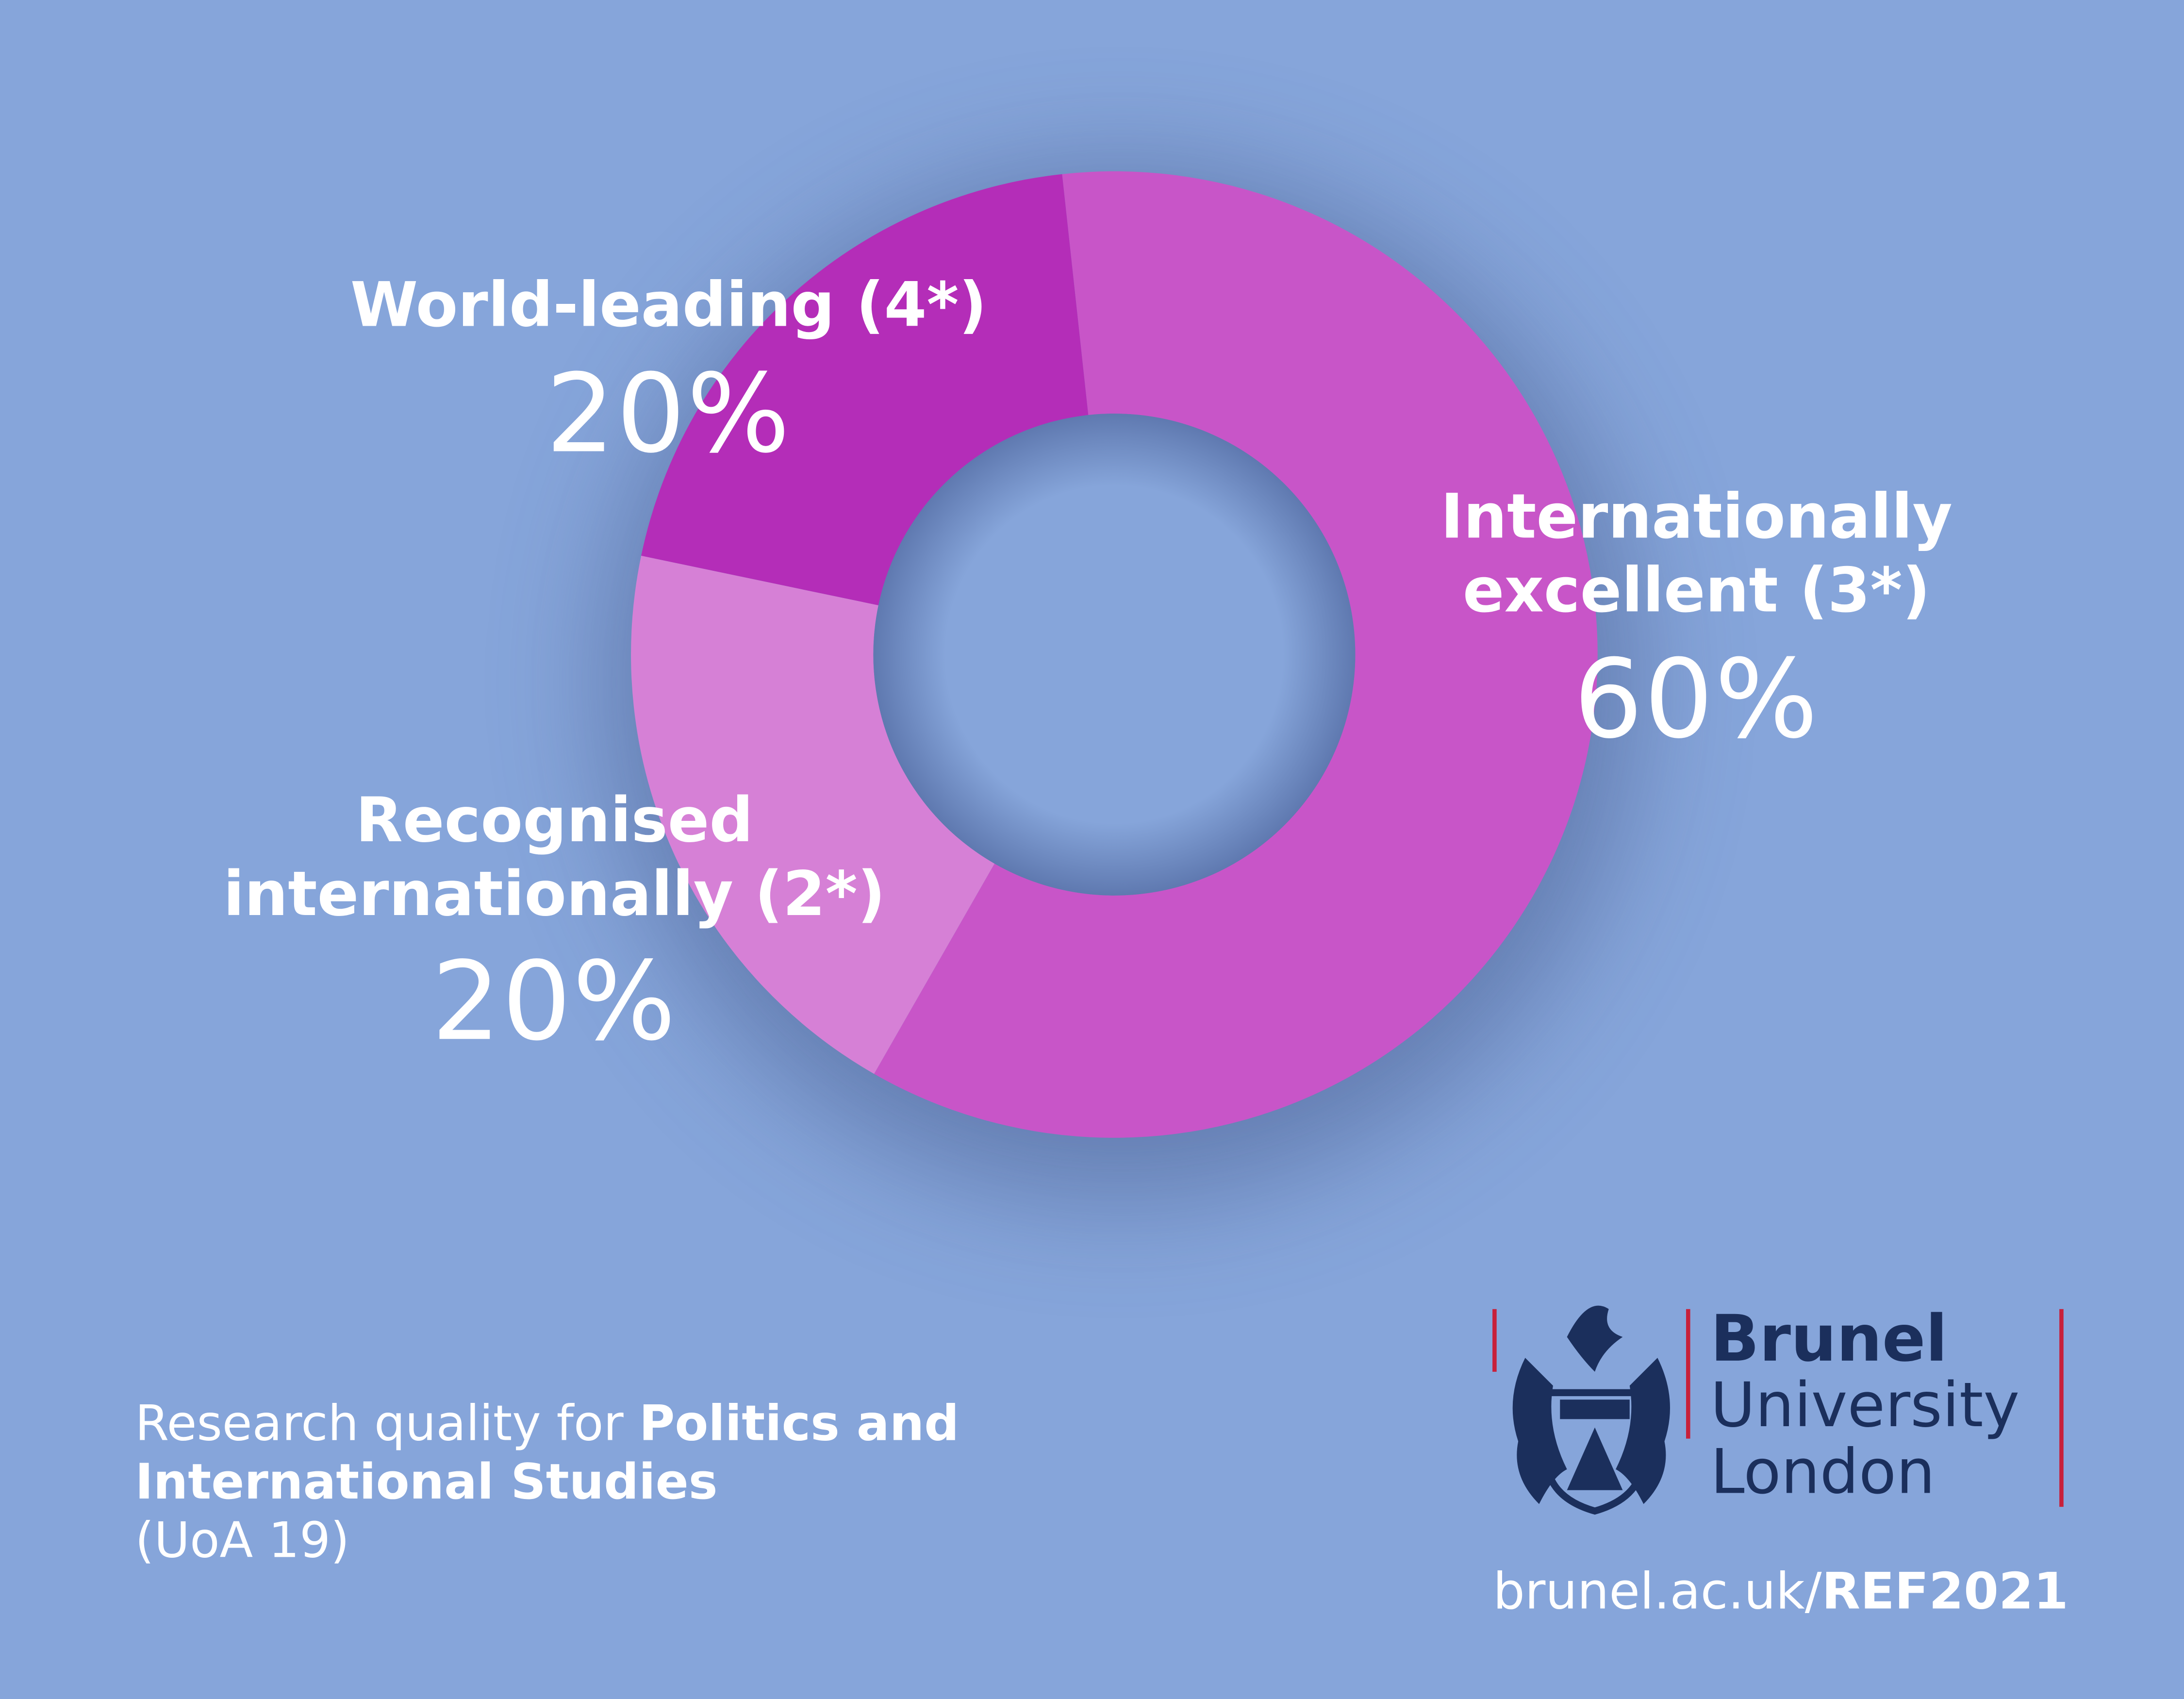 This screenshot has height=1699, width=2184. Describe the element at coordinates (1696, 554) in the screenshot. I see `category-label: Internationally excellent (3*)` at that location.